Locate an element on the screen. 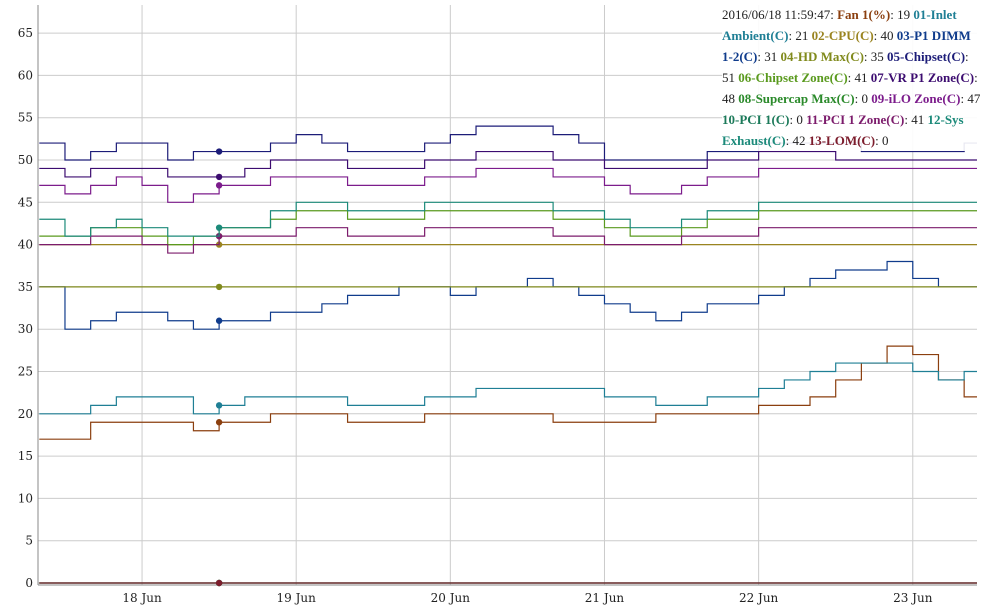  y-tick-label: 0 is located at coordinates (29, 583).